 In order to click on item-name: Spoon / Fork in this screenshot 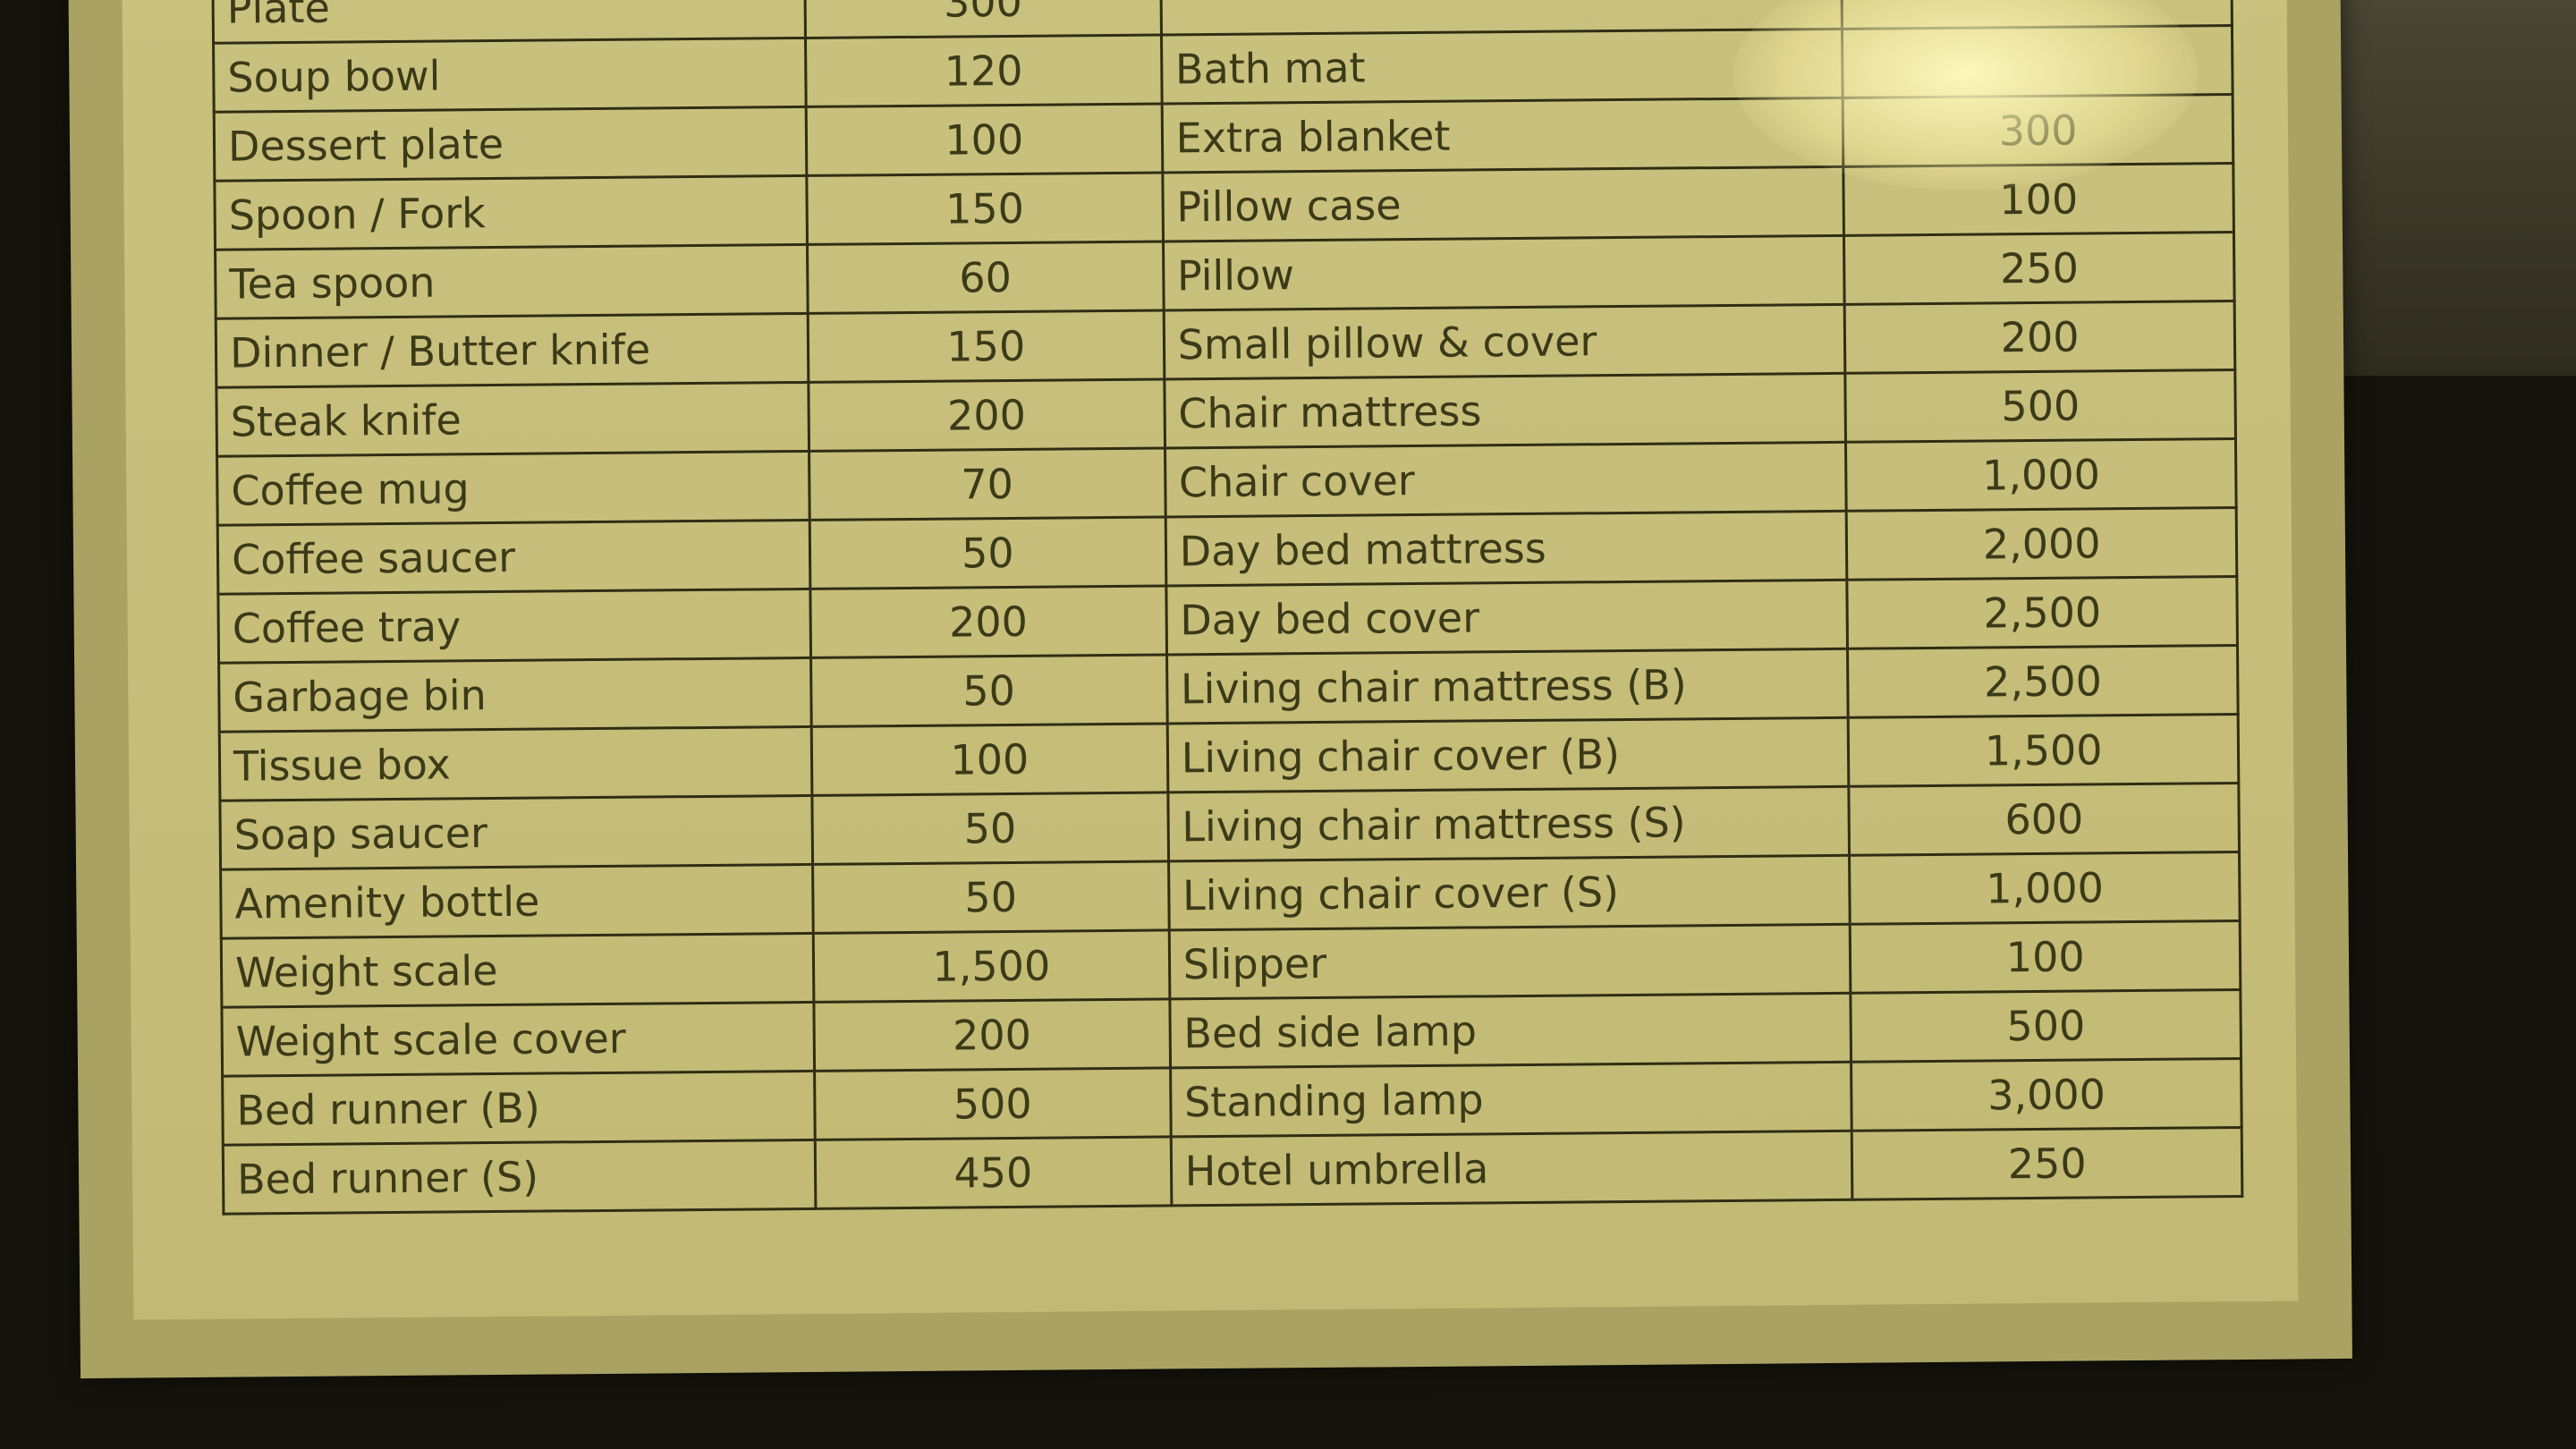, I will do `click(511, 212)`.